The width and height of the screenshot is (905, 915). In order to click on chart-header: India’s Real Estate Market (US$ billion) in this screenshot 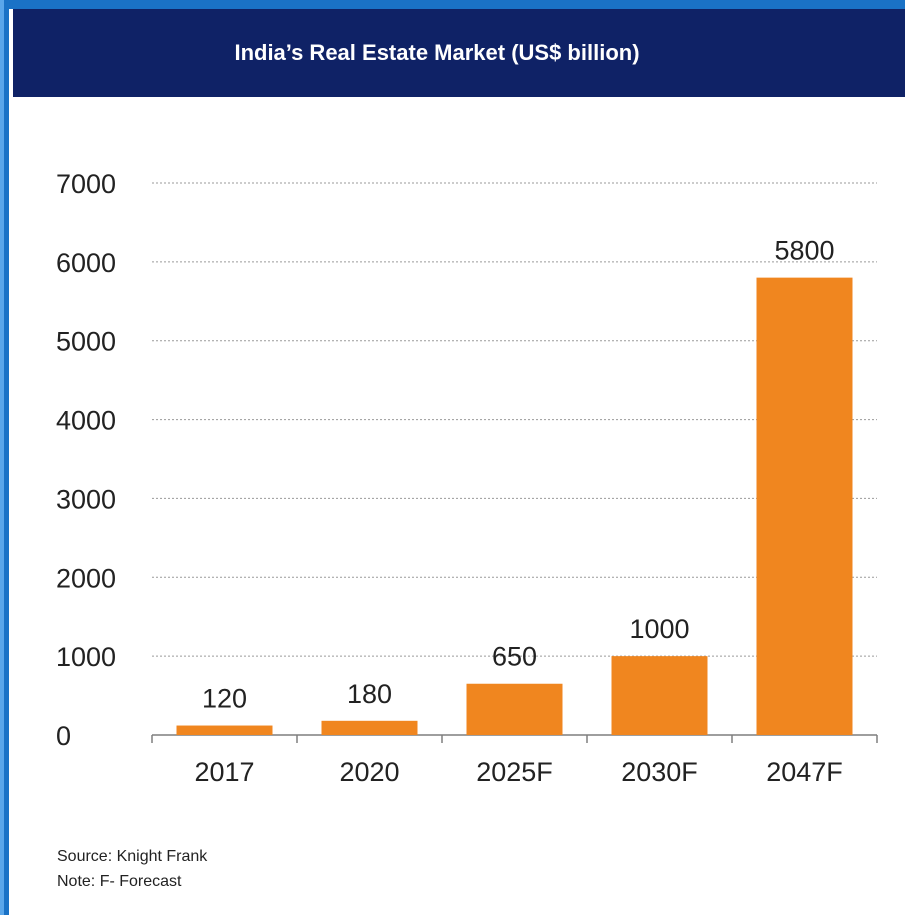, I will do `click(459, 53)`.